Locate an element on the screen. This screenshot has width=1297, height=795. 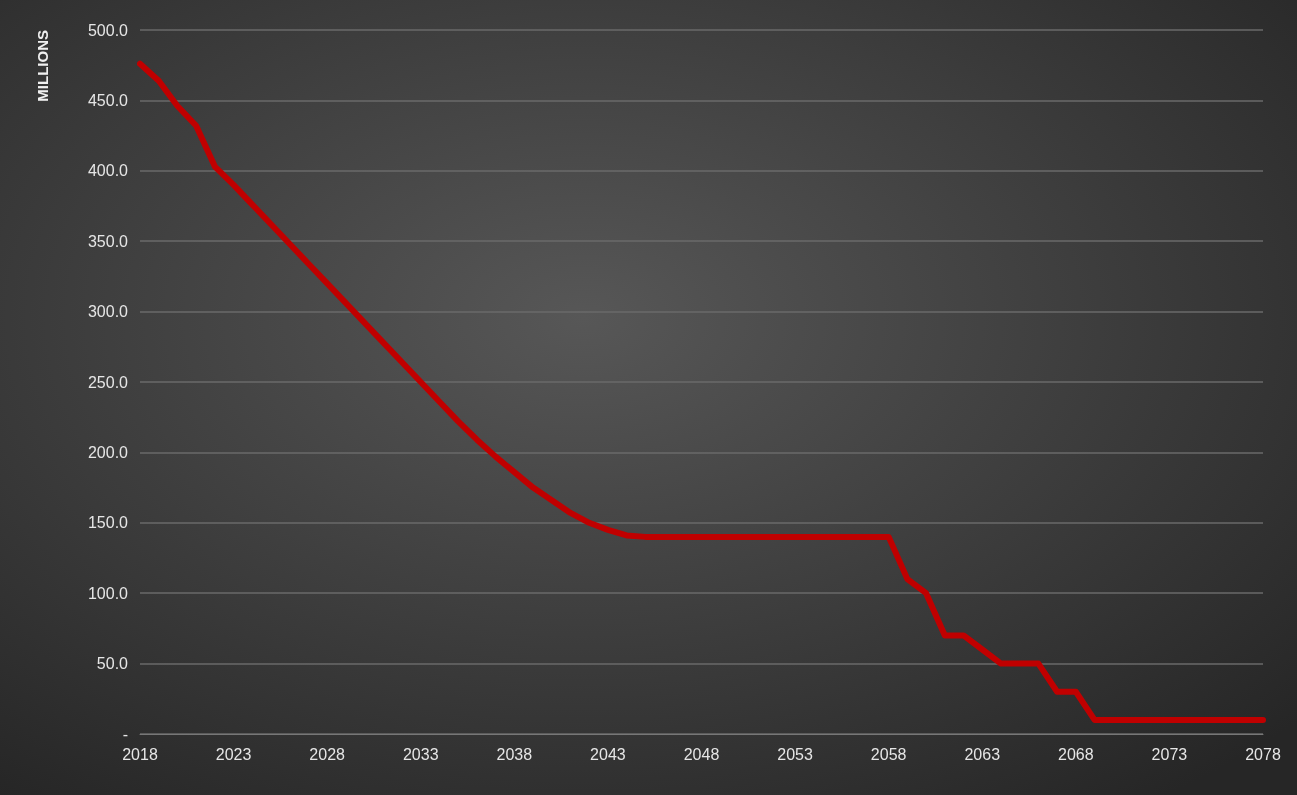
x-tick-label: 2068 is located at coordinates (1076, 754).